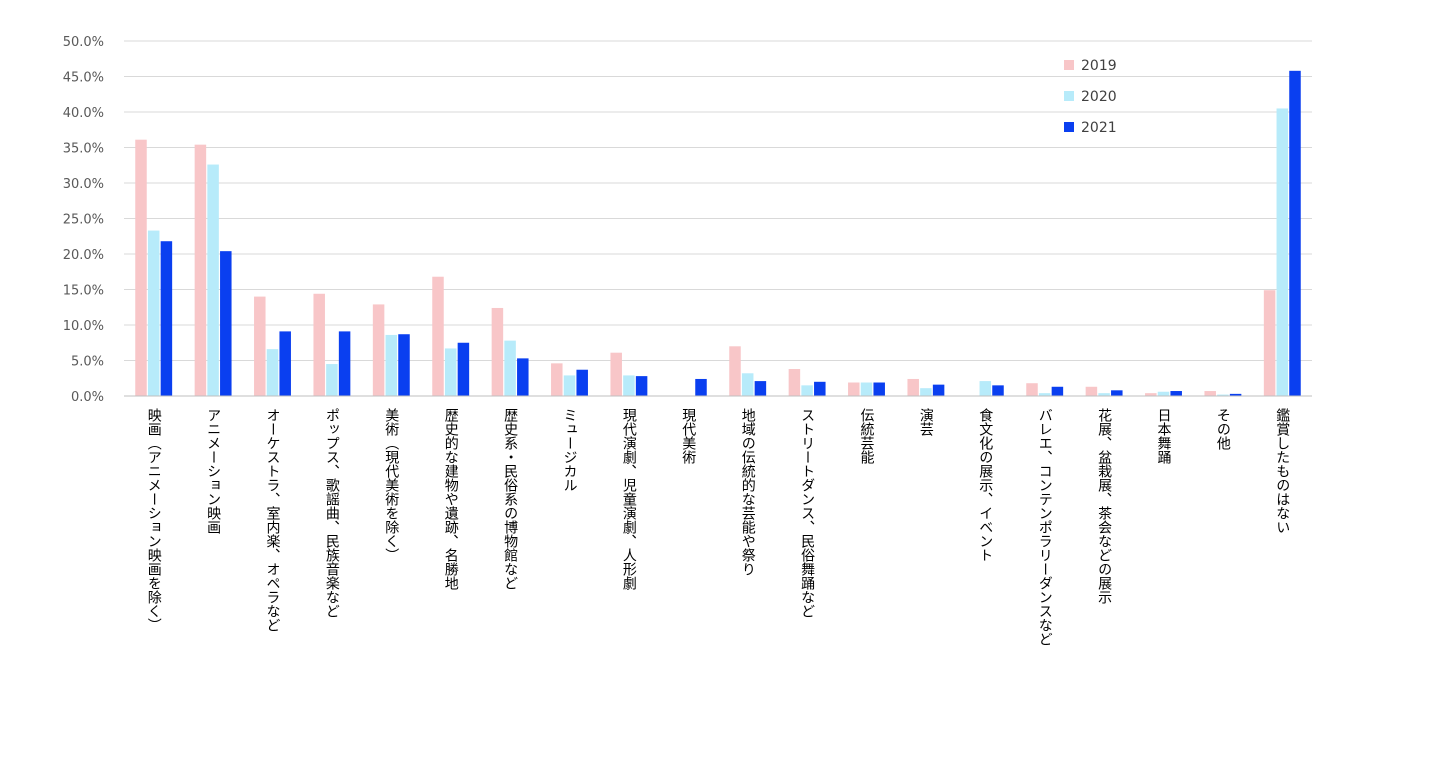 This screenshot has width=1456, height=762. I want to click on category-label: 美術（現代美術を除く）, so click(391, 485).